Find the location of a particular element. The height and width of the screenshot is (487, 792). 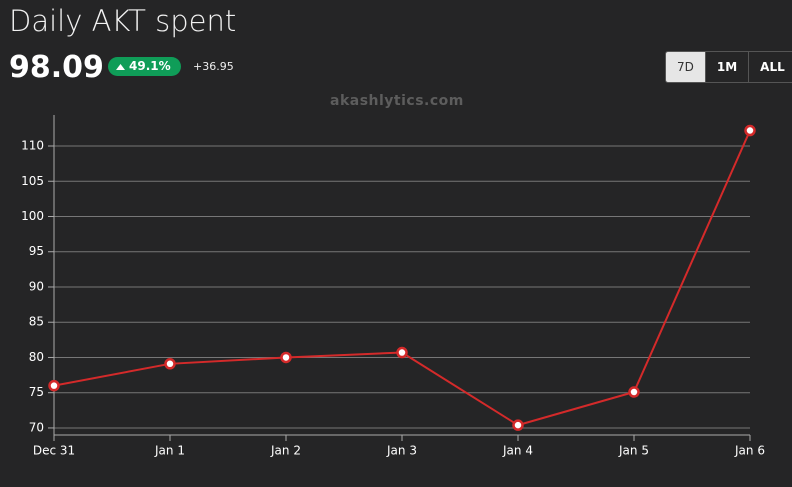

y-tick-label: 90 is located at coordinates (36, 286).